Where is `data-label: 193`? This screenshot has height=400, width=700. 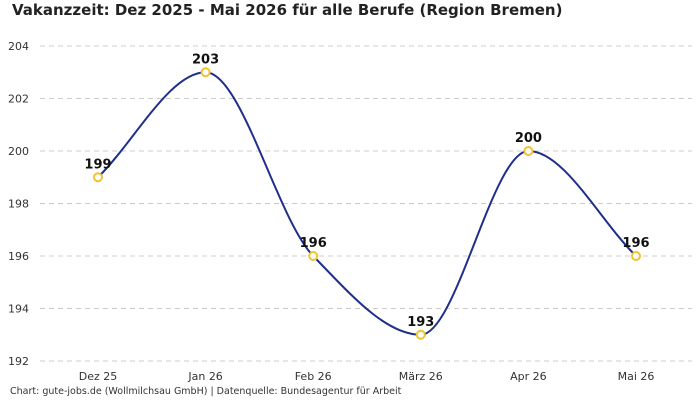
data-label: 193 is located at coordinates (420, 322).